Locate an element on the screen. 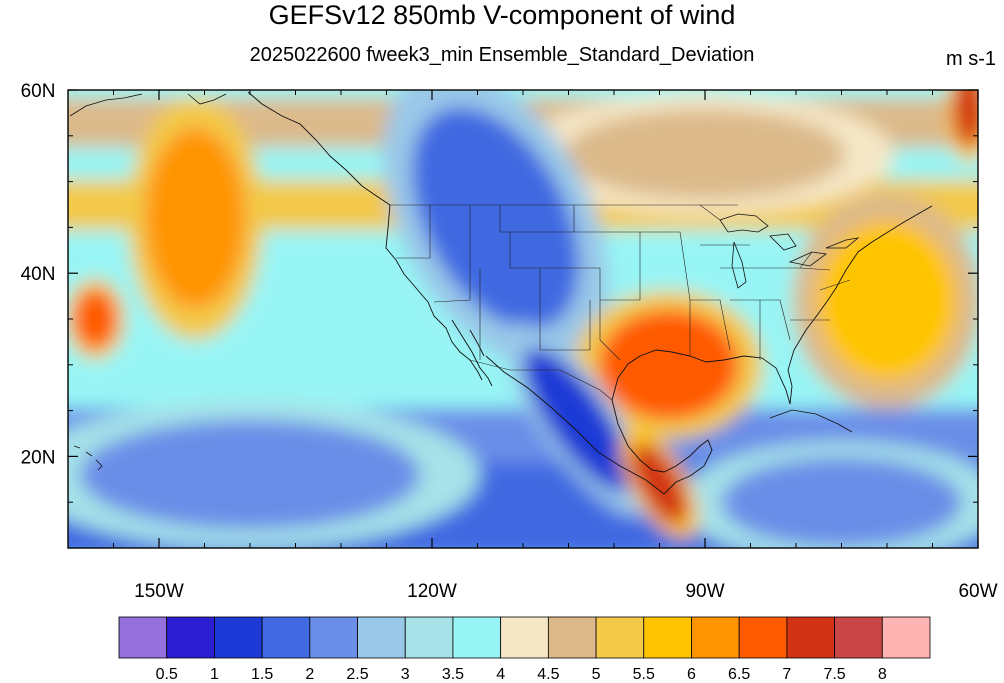 This screenshot has height=683, width=1004. latitude-tick-label: 60N is located at coordinates (38, 91).